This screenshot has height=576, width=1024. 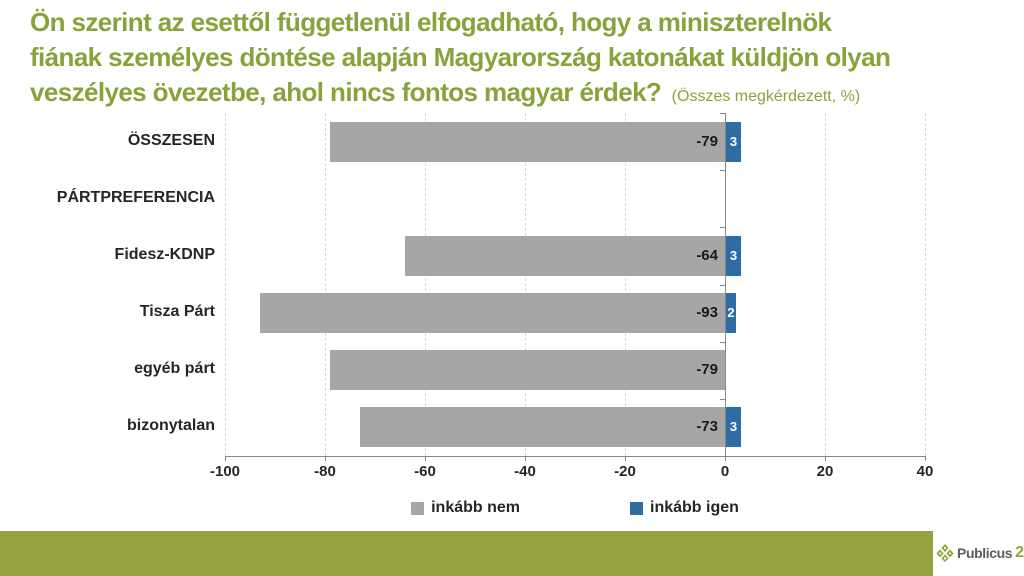 I want to click on publicus-2: 2, so click(x=1019, y=552).